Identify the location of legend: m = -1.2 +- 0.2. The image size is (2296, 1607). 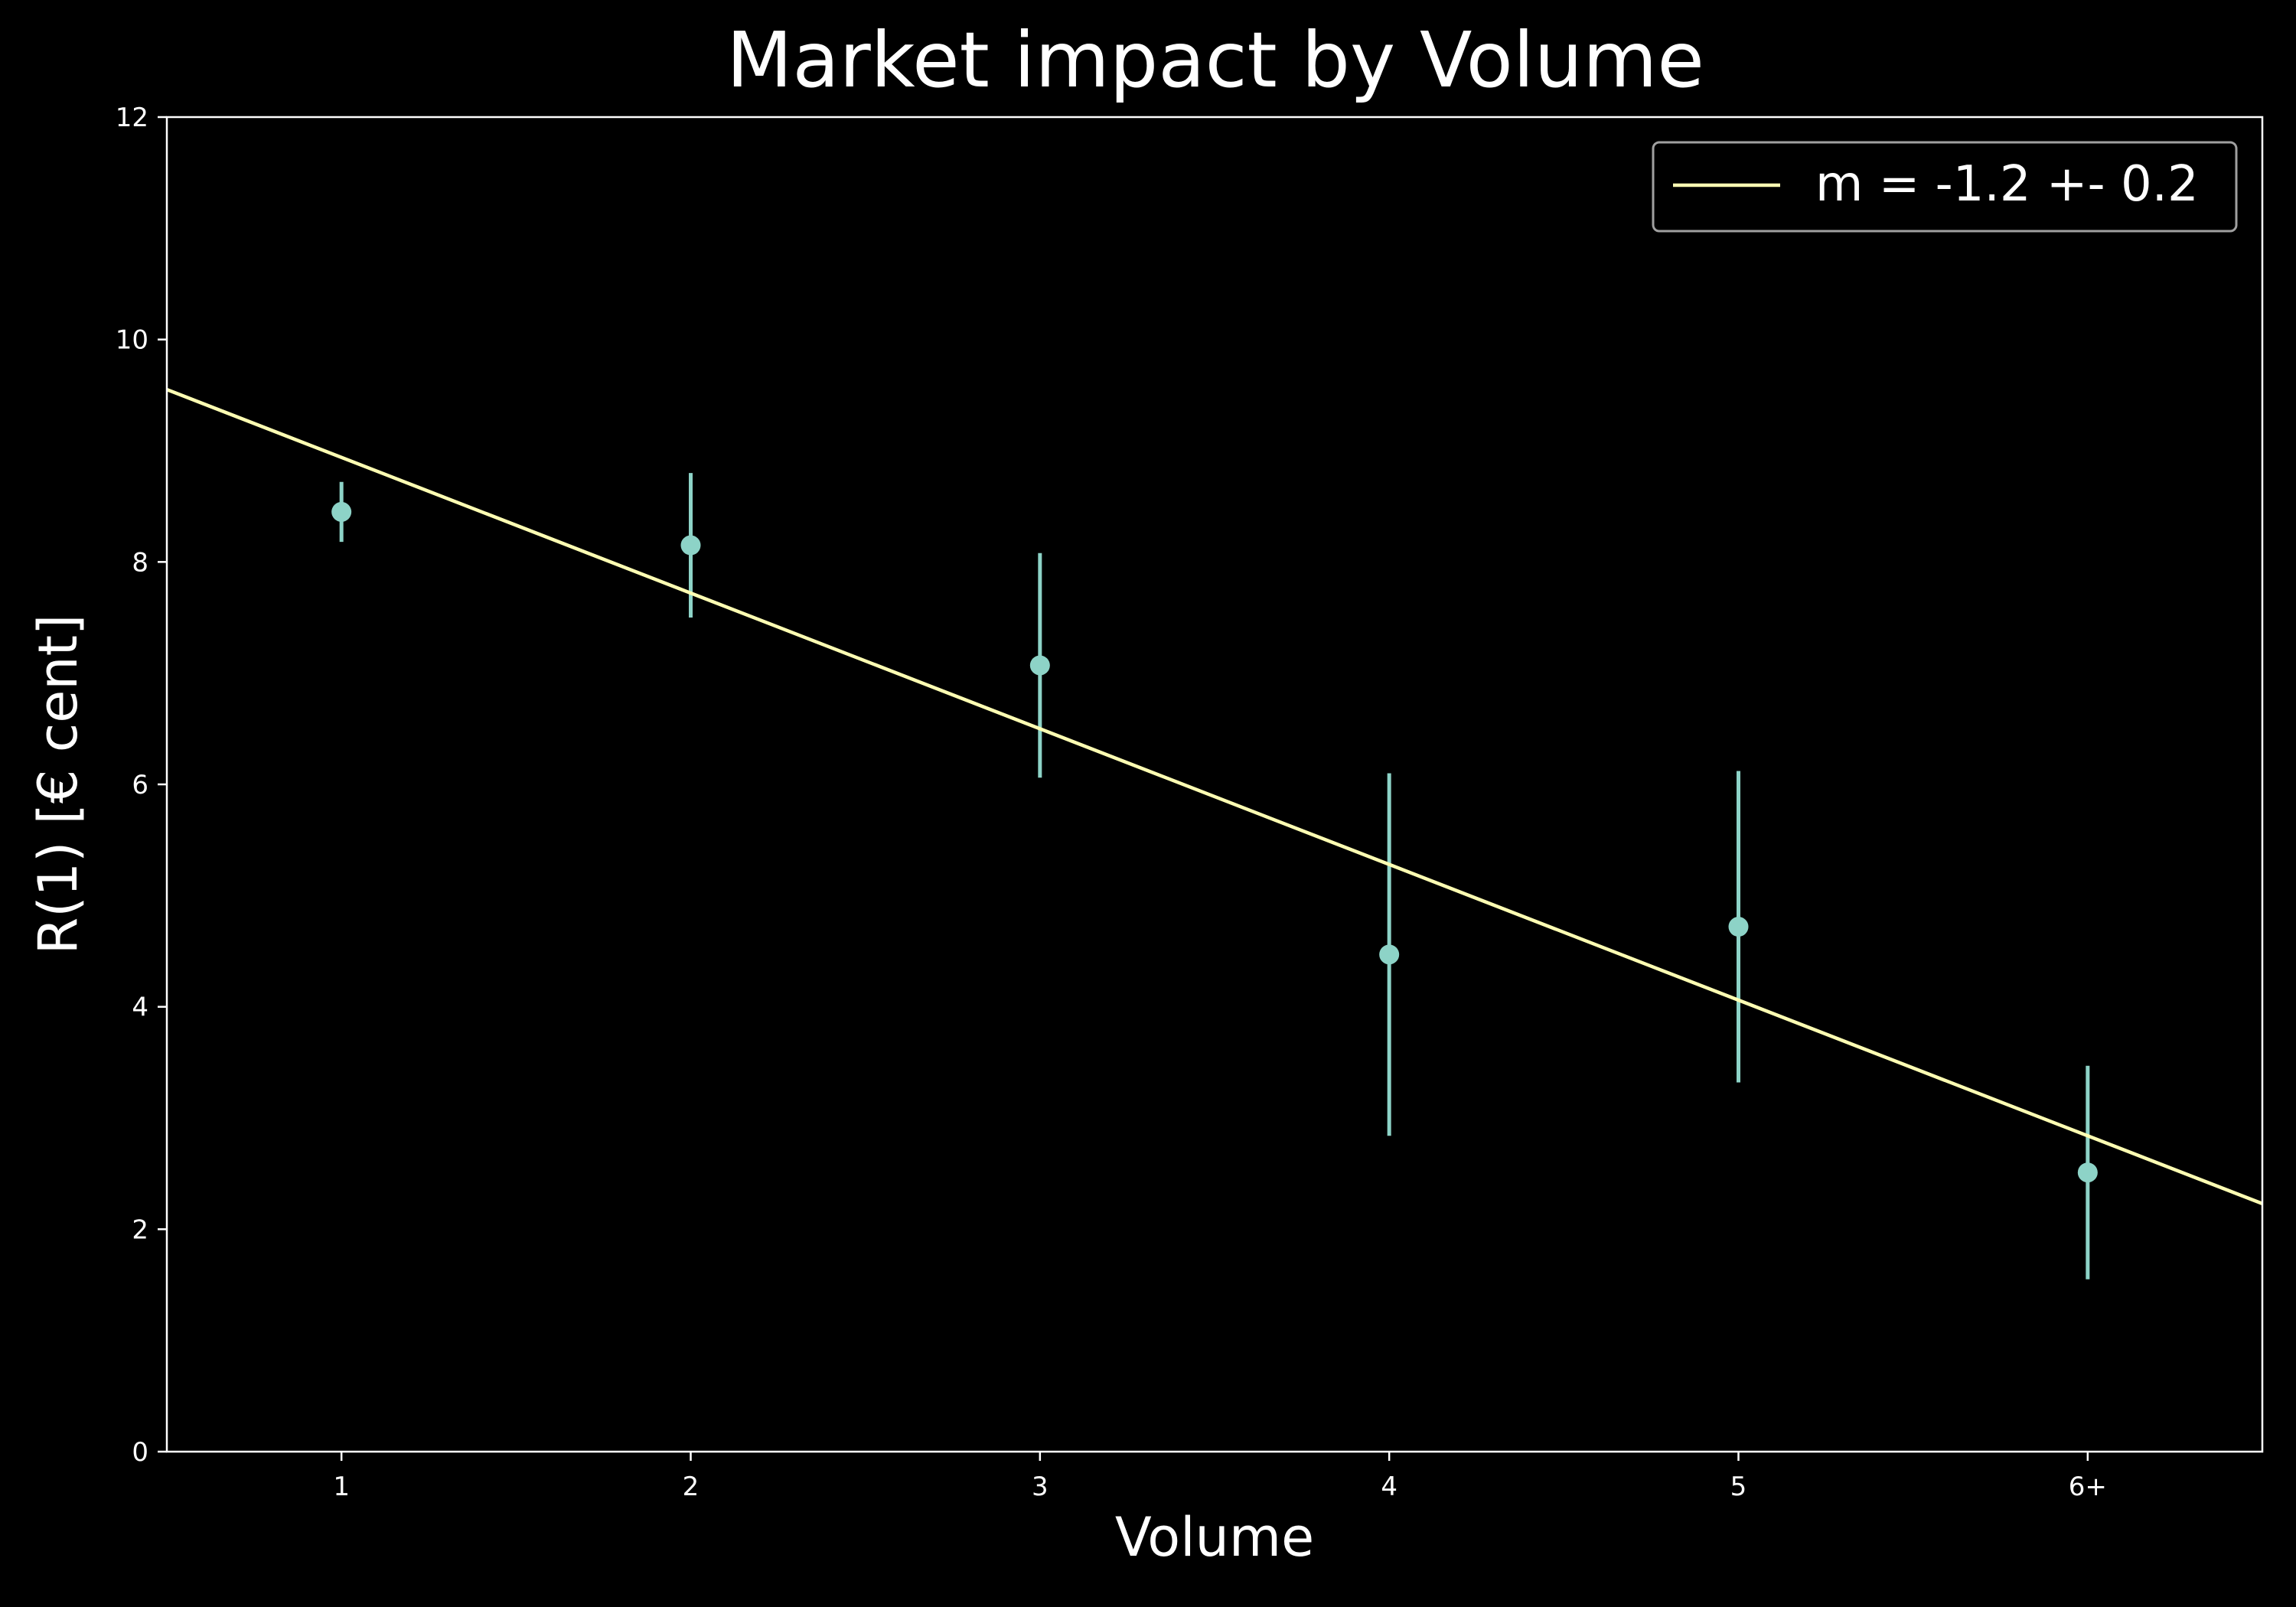
(1945, 187).